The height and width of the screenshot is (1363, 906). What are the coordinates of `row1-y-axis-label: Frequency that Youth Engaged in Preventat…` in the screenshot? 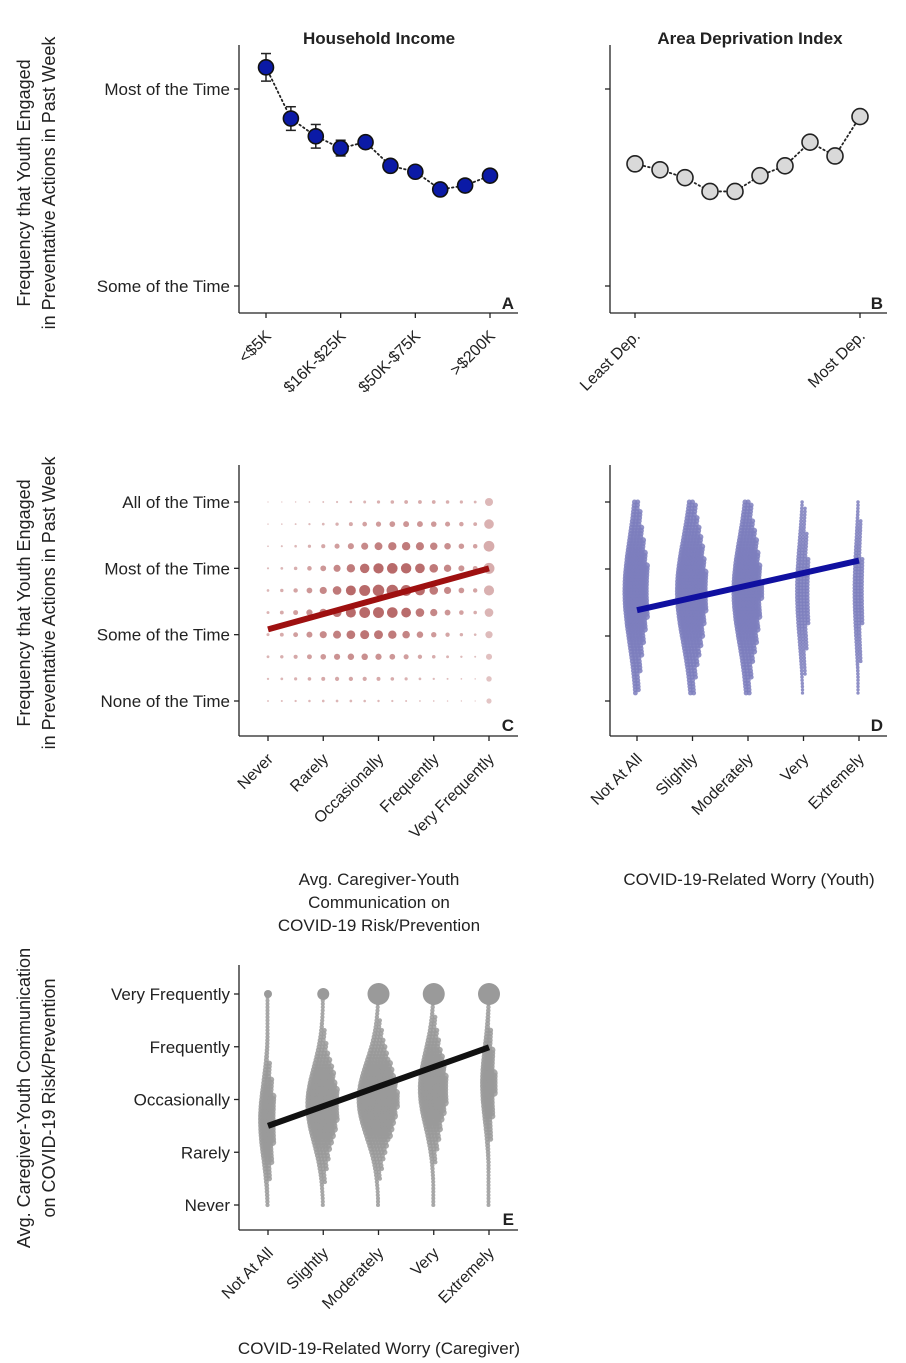 It's located at (36, 183).